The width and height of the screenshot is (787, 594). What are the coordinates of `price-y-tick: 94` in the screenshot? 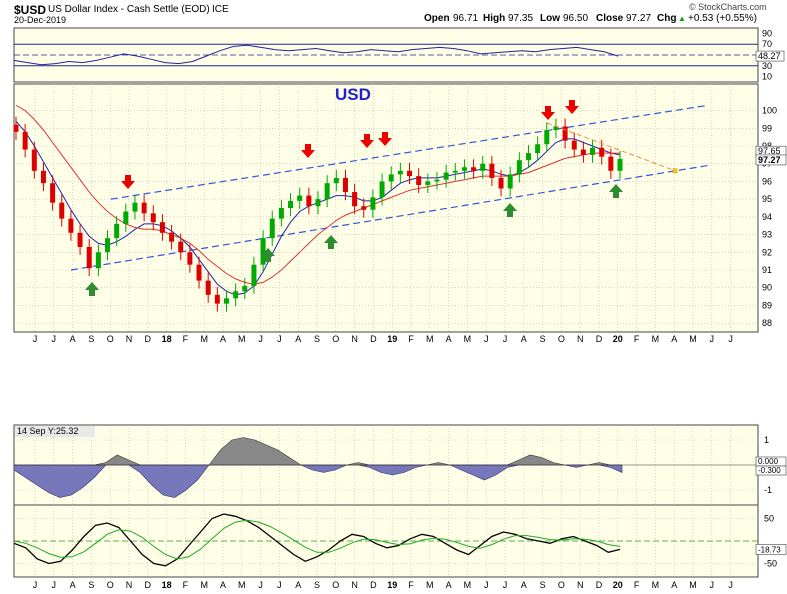 It's located at (767, 217).